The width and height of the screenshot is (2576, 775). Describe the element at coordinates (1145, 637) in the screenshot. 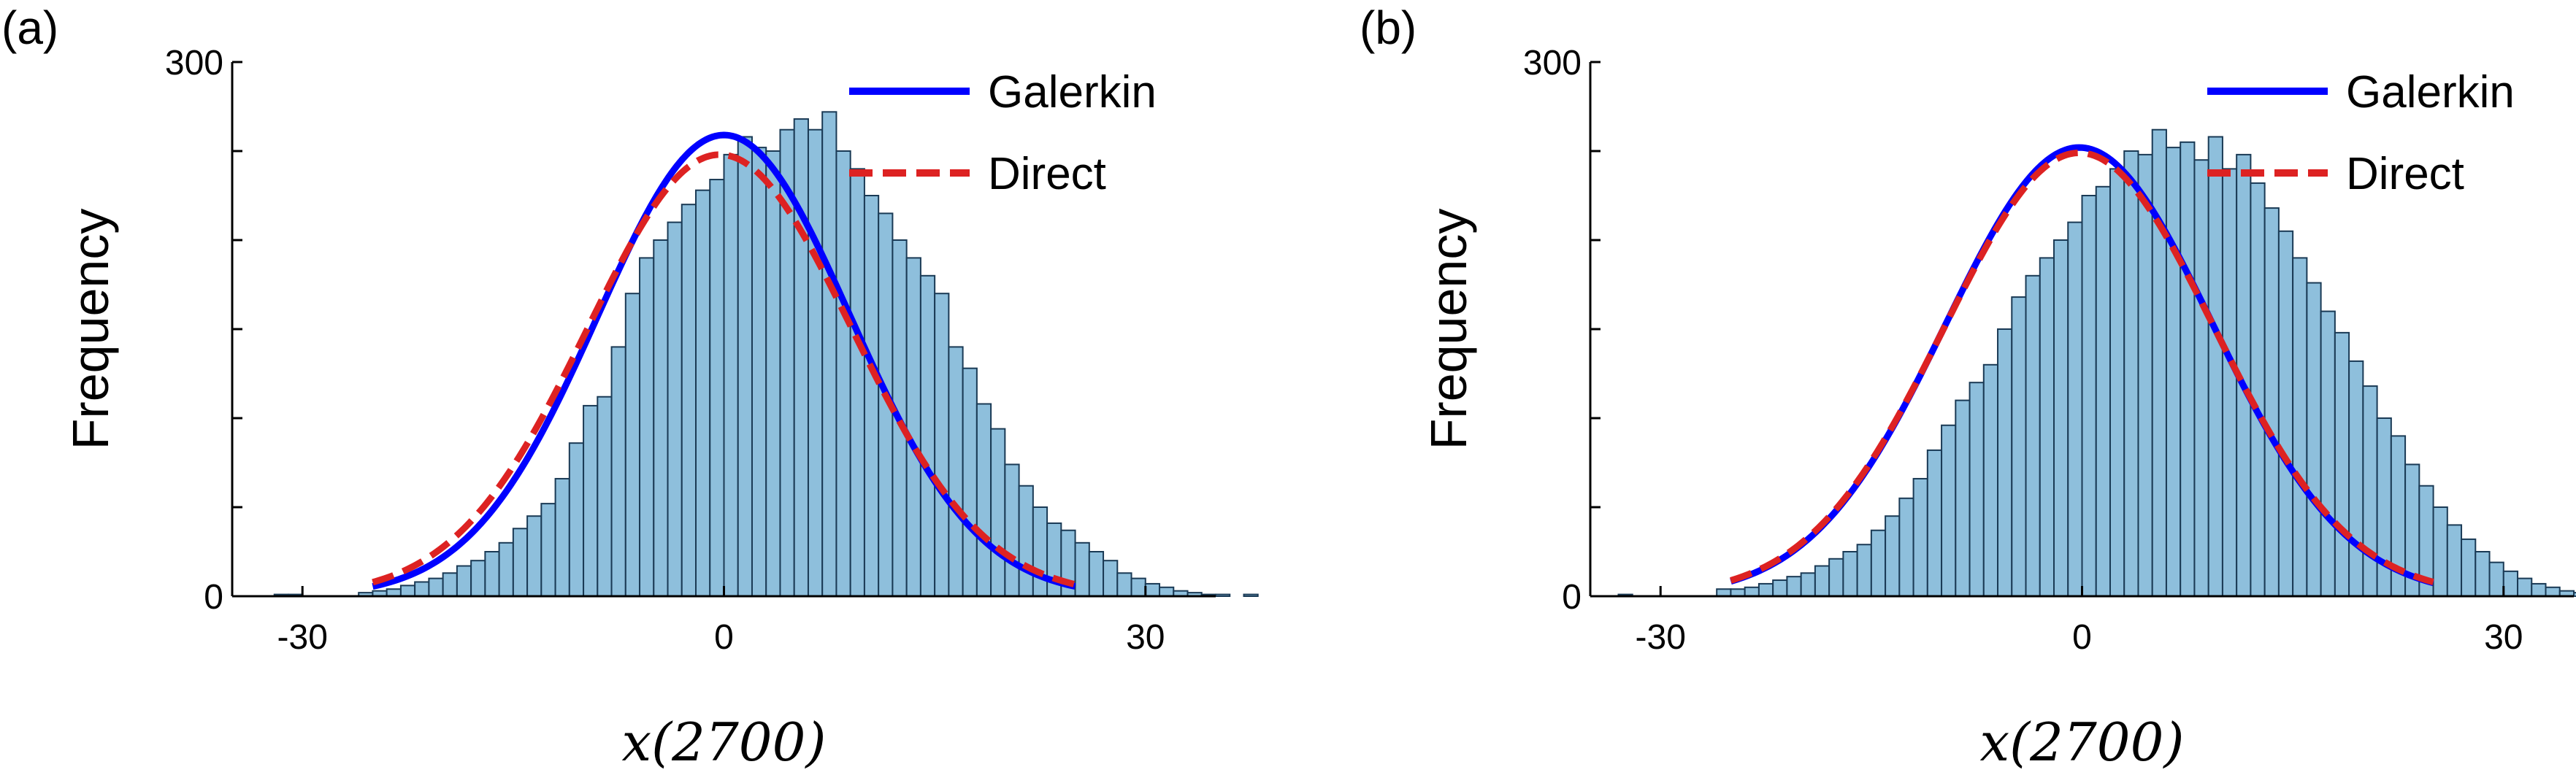

I see `x-tick-label-a-30: 30` at that location.